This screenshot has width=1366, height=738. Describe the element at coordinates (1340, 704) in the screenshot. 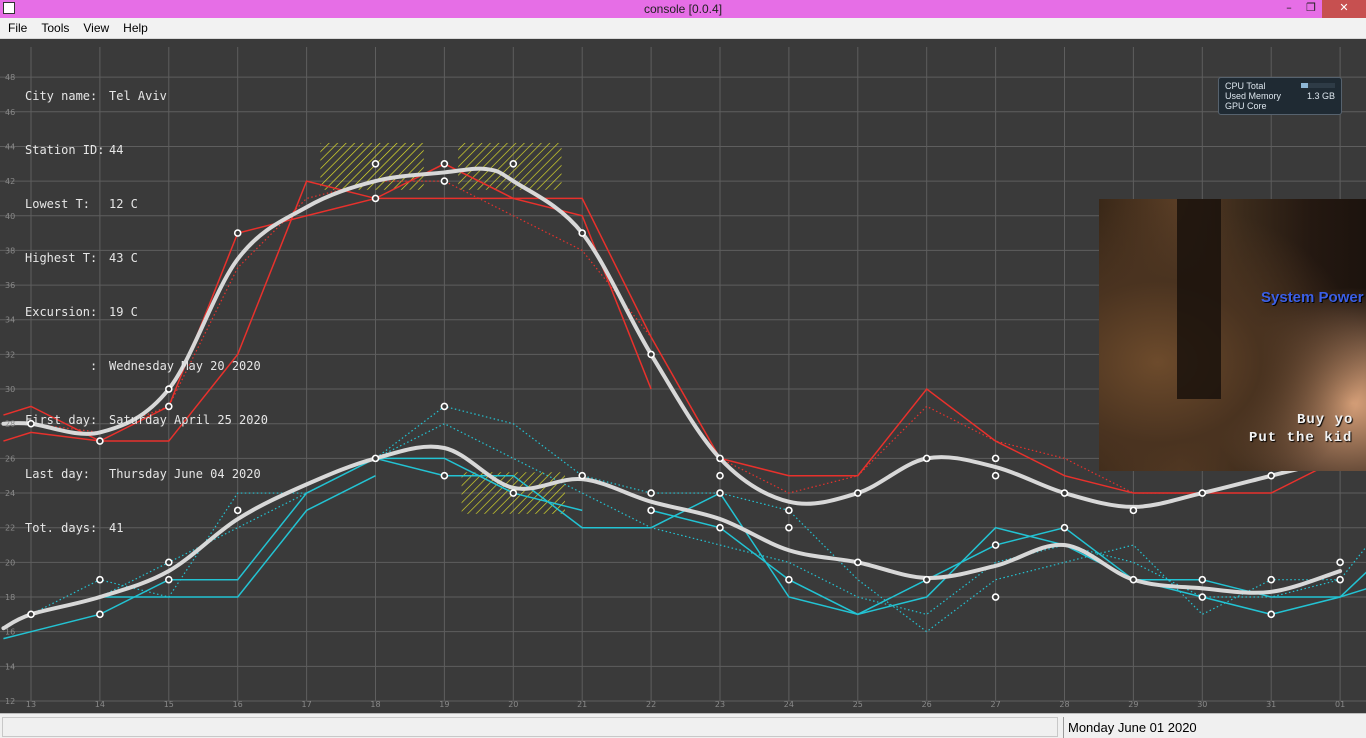

I see `x-tick-label: 01` at that location.